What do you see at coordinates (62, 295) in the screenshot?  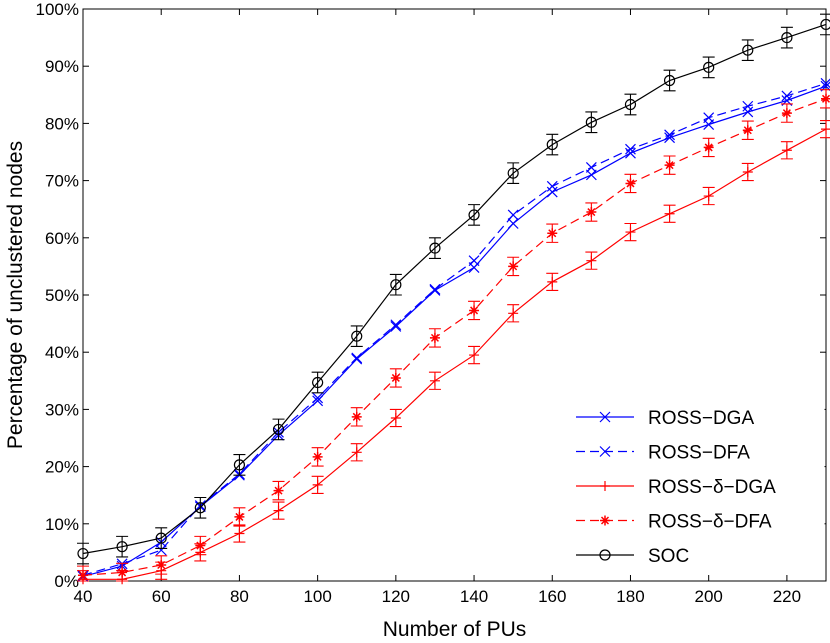 I see `y-tick-label: 50%` at bounding box center [62, 295].